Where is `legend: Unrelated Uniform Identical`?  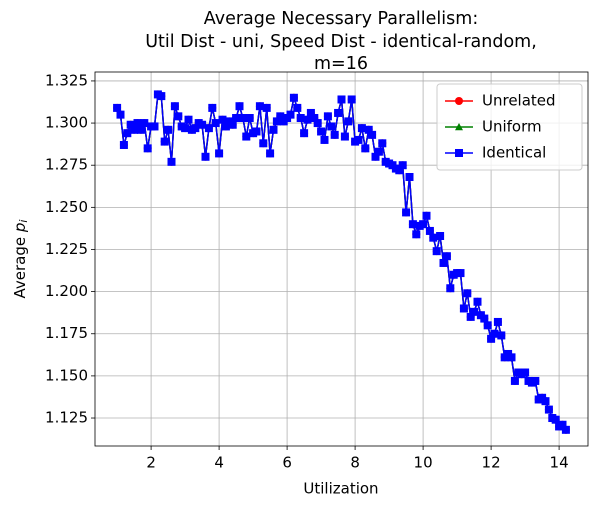
legend: Unrelated Uniform Identical is located at coordinates (509, 127).